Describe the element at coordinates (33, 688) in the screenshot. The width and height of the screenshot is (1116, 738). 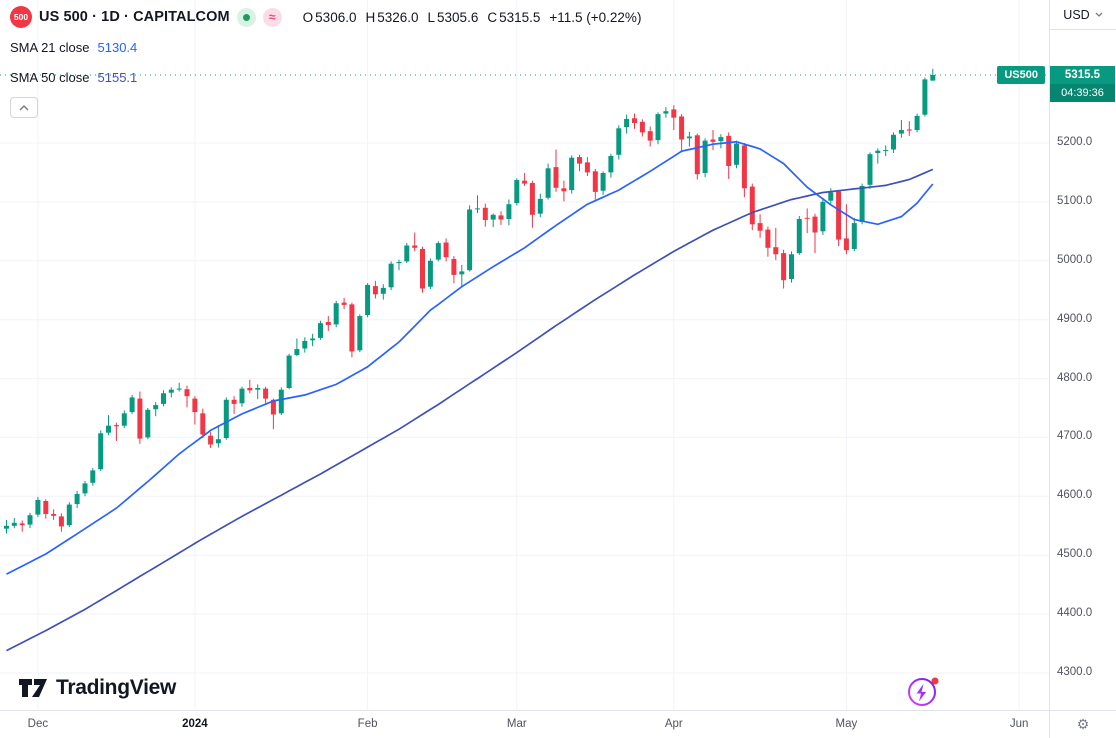
I see `tradingview-mark-icon` at that location.